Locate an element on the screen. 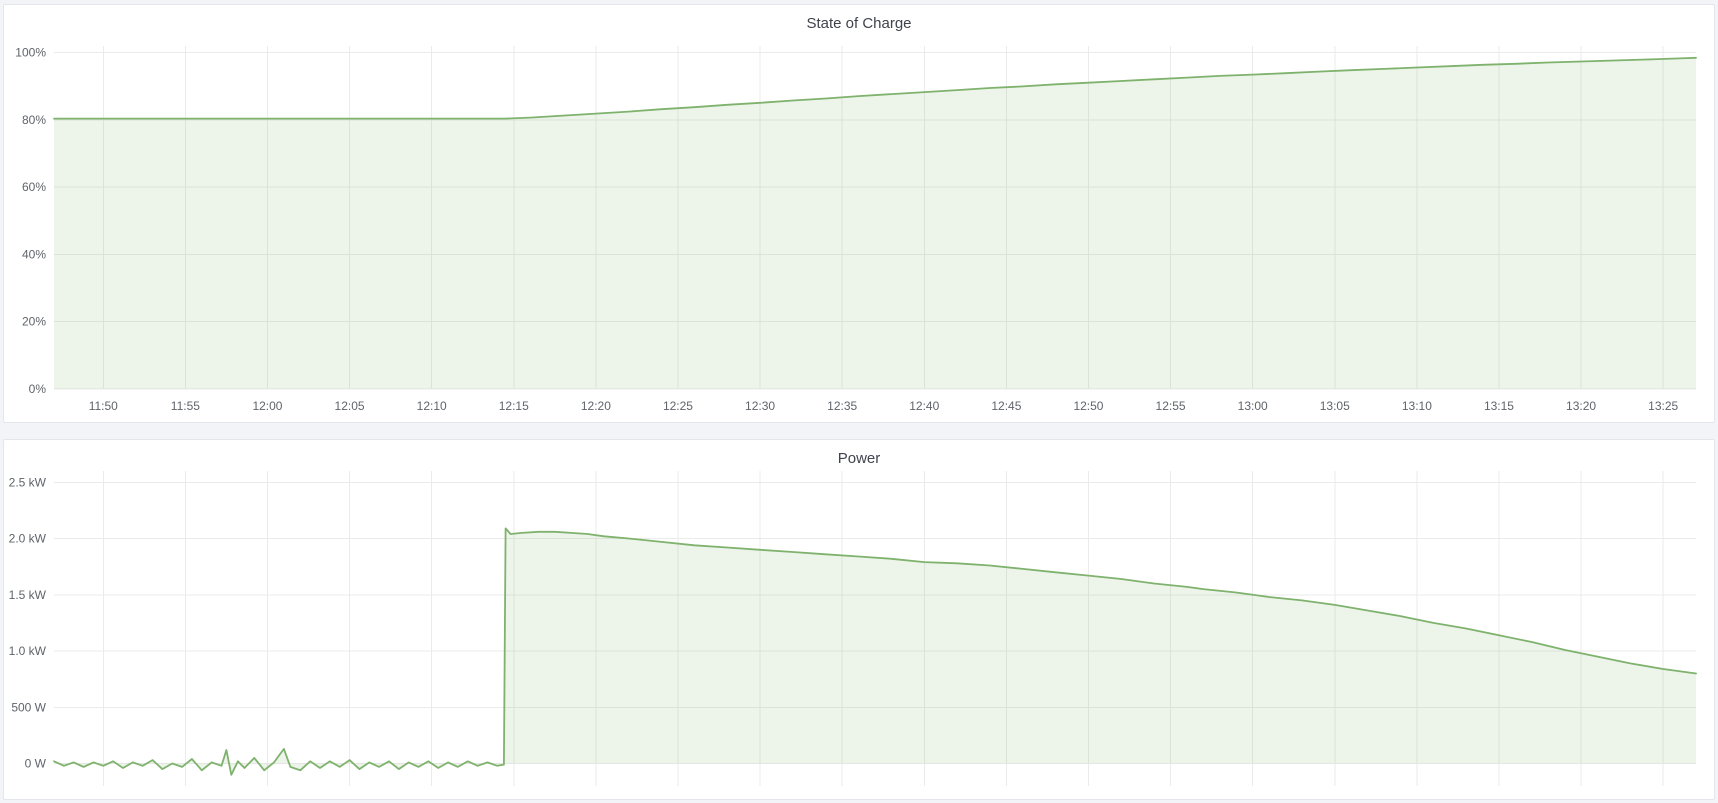  x-tick-label: 12:35 is located at coordinates (842, 406).